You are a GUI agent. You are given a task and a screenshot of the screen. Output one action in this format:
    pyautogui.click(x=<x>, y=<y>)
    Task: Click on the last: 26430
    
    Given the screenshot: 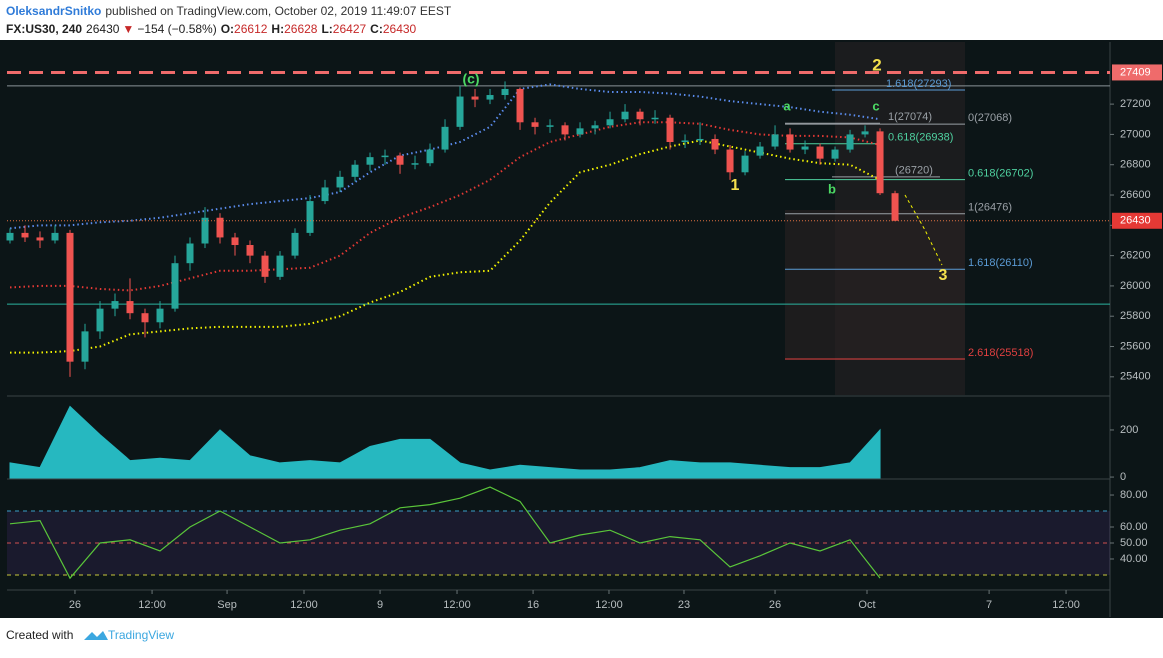 What is the action you would take?
    pyautogui.click(x=103, y=29)
    